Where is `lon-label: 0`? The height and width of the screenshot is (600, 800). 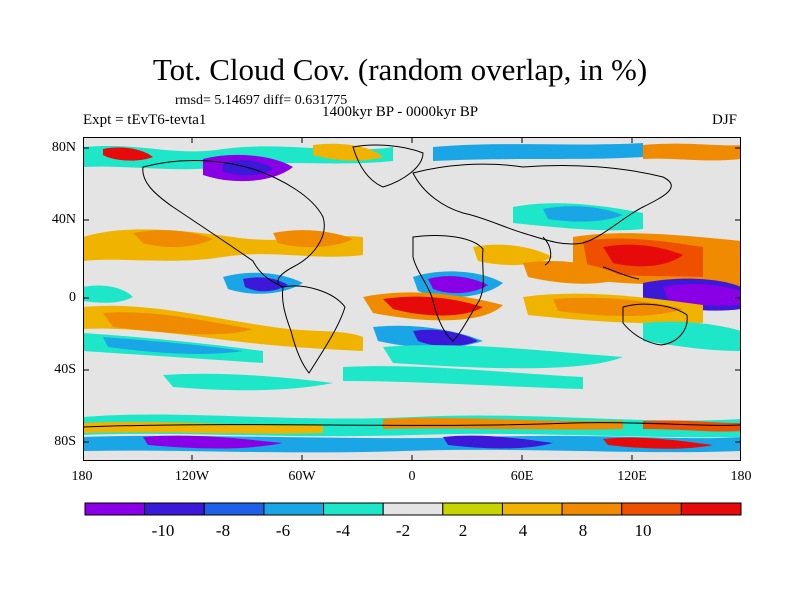 lon-label: 0 is located at coordinates (412, 476).